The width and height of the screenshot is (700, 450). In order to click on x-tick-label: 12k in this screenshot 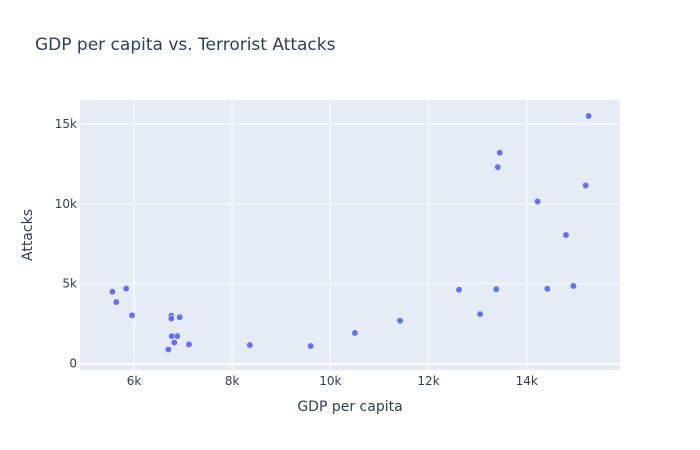, I will do `click(428, 381)`.